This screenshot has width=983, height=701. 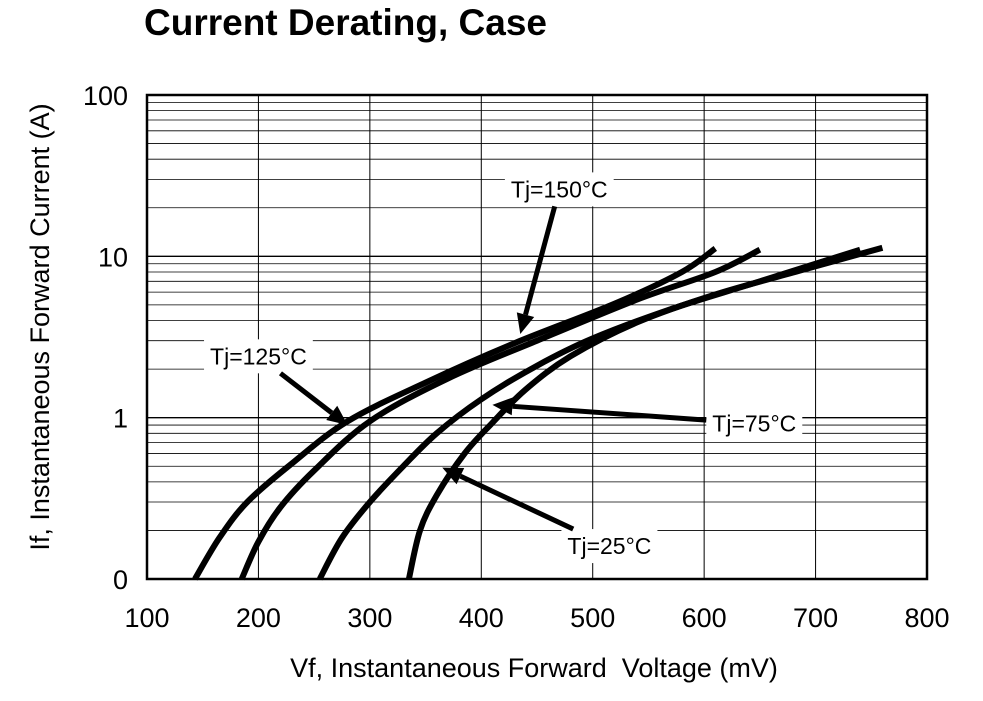 I want to click on y-axis-label: If, Instantaneous Forward Current (A), so click(x=40, y=326).